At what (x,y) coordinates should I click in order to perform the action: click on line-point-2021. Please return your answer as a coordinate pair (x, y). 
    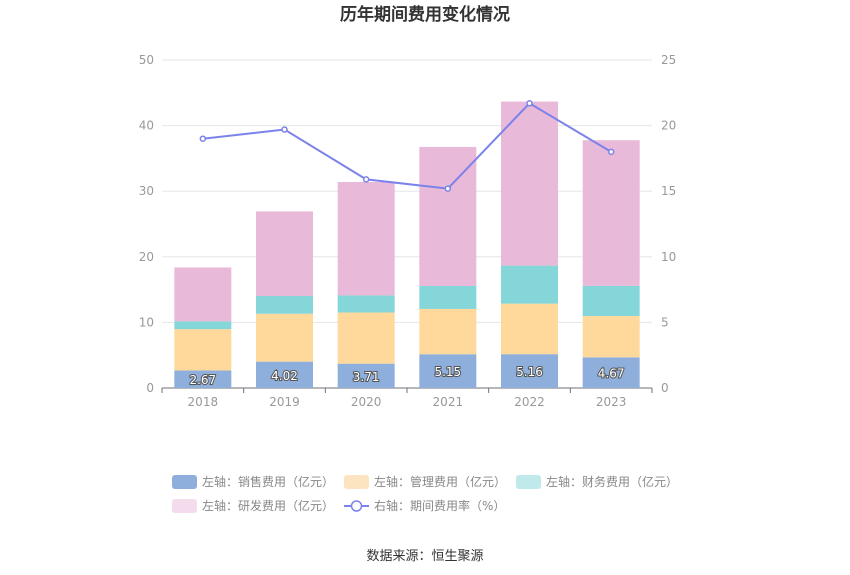
    Looking at the image, I should click on (448, 188).